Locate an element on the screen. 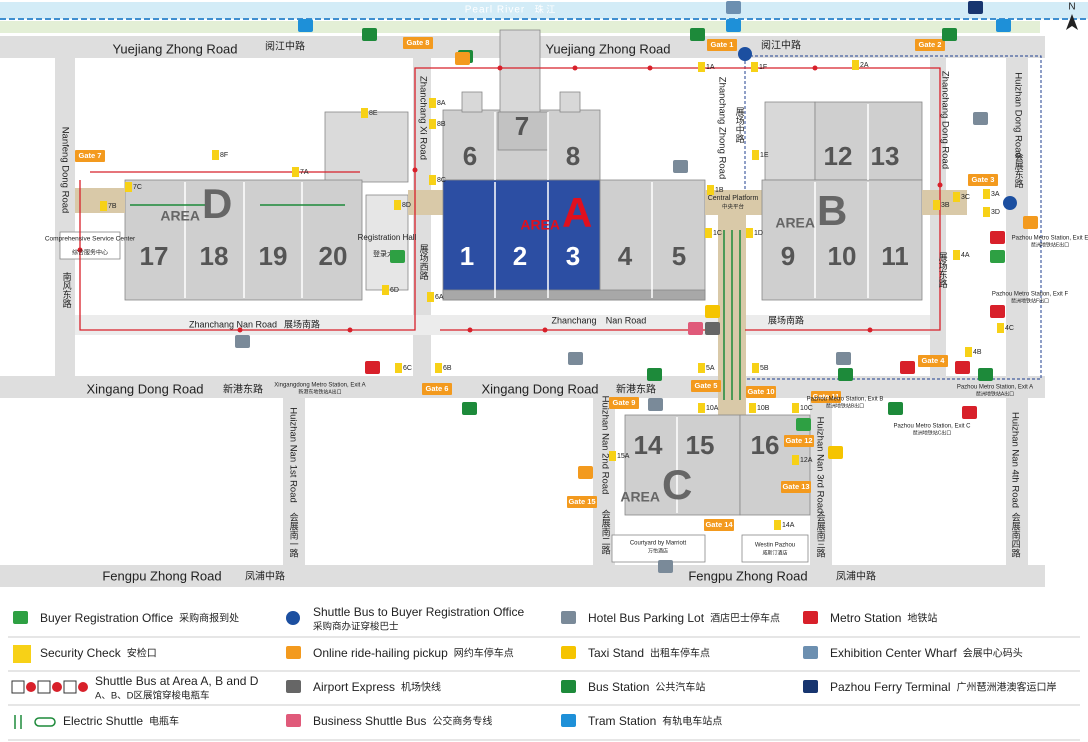 The image size is (1088, 742). legend-label-cn: 采购商办证穿梭巴士 is located at coordinates (356, 627).